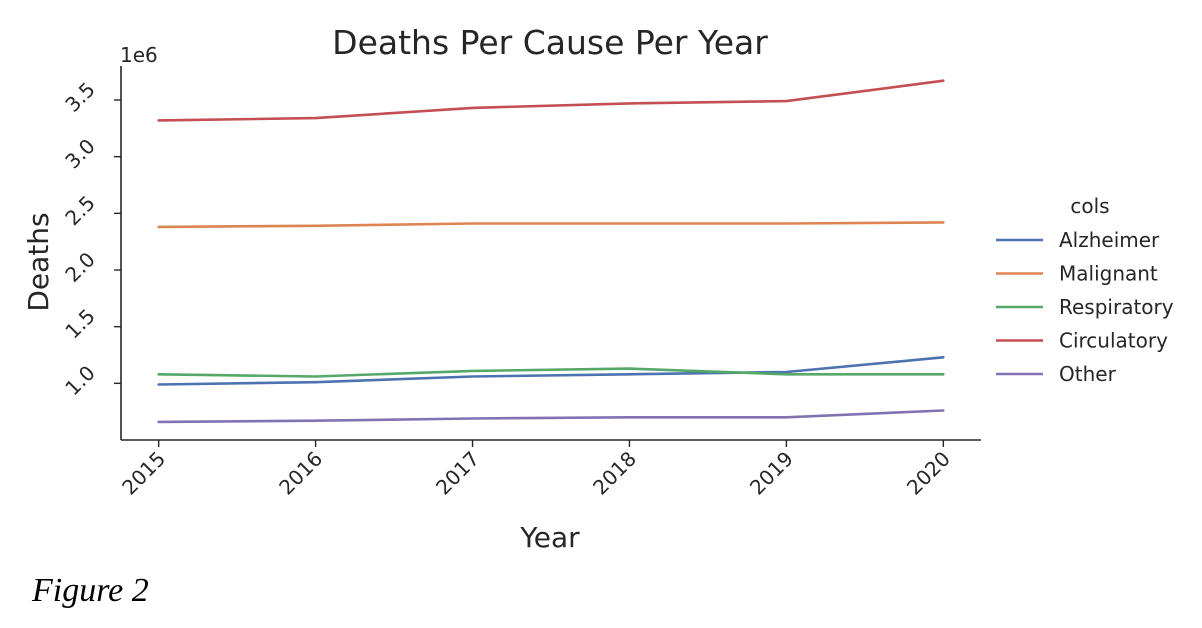  Describe the element at coordinates (1109, 240) in the screenshot. I see `legend-label: Alzheimer` at that location.